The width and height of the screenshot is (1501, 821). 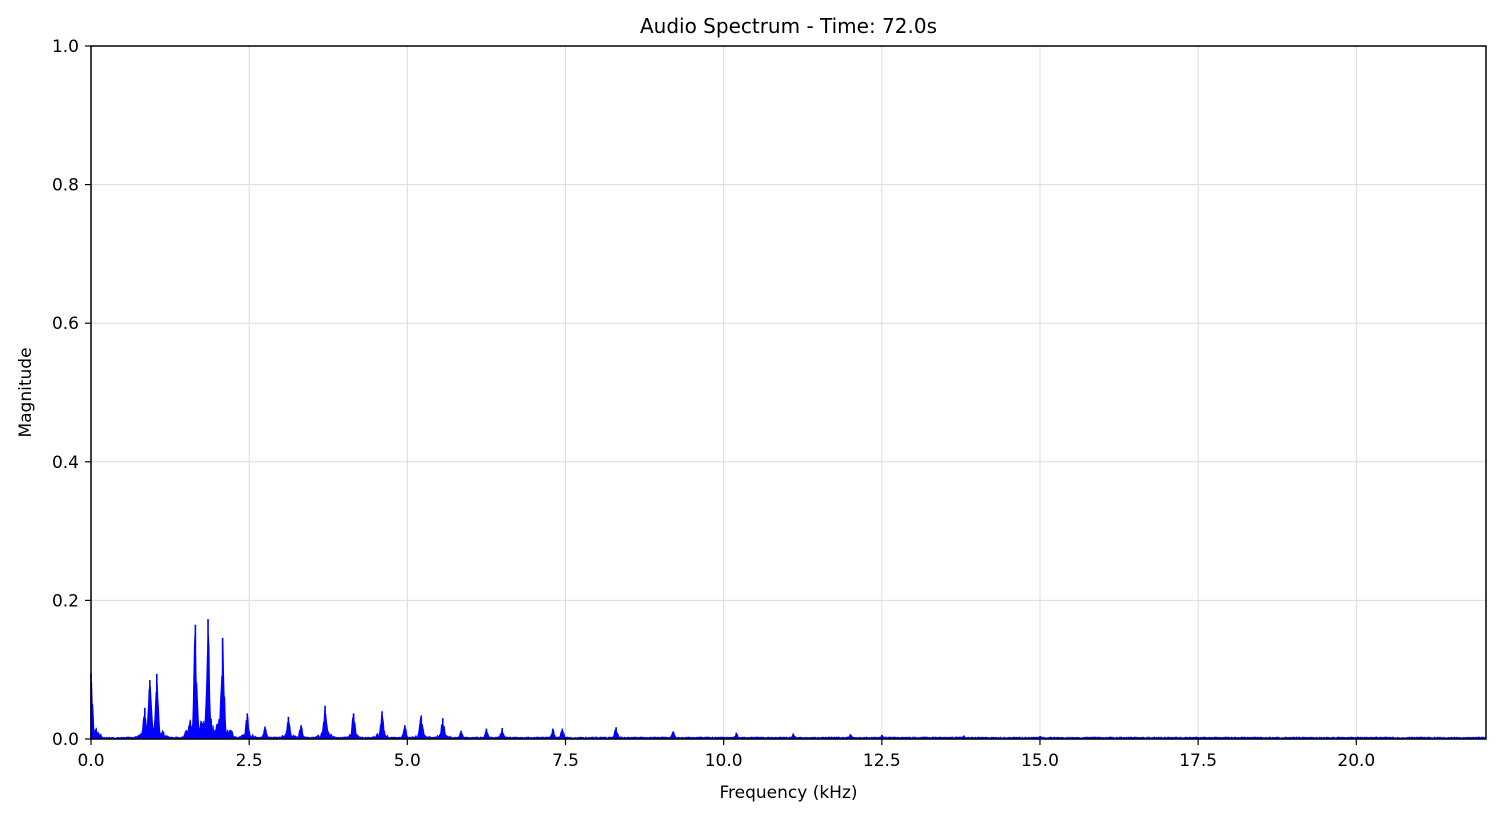 I want to click on y-tick-label: 0.2, so click(x=65, y=601).